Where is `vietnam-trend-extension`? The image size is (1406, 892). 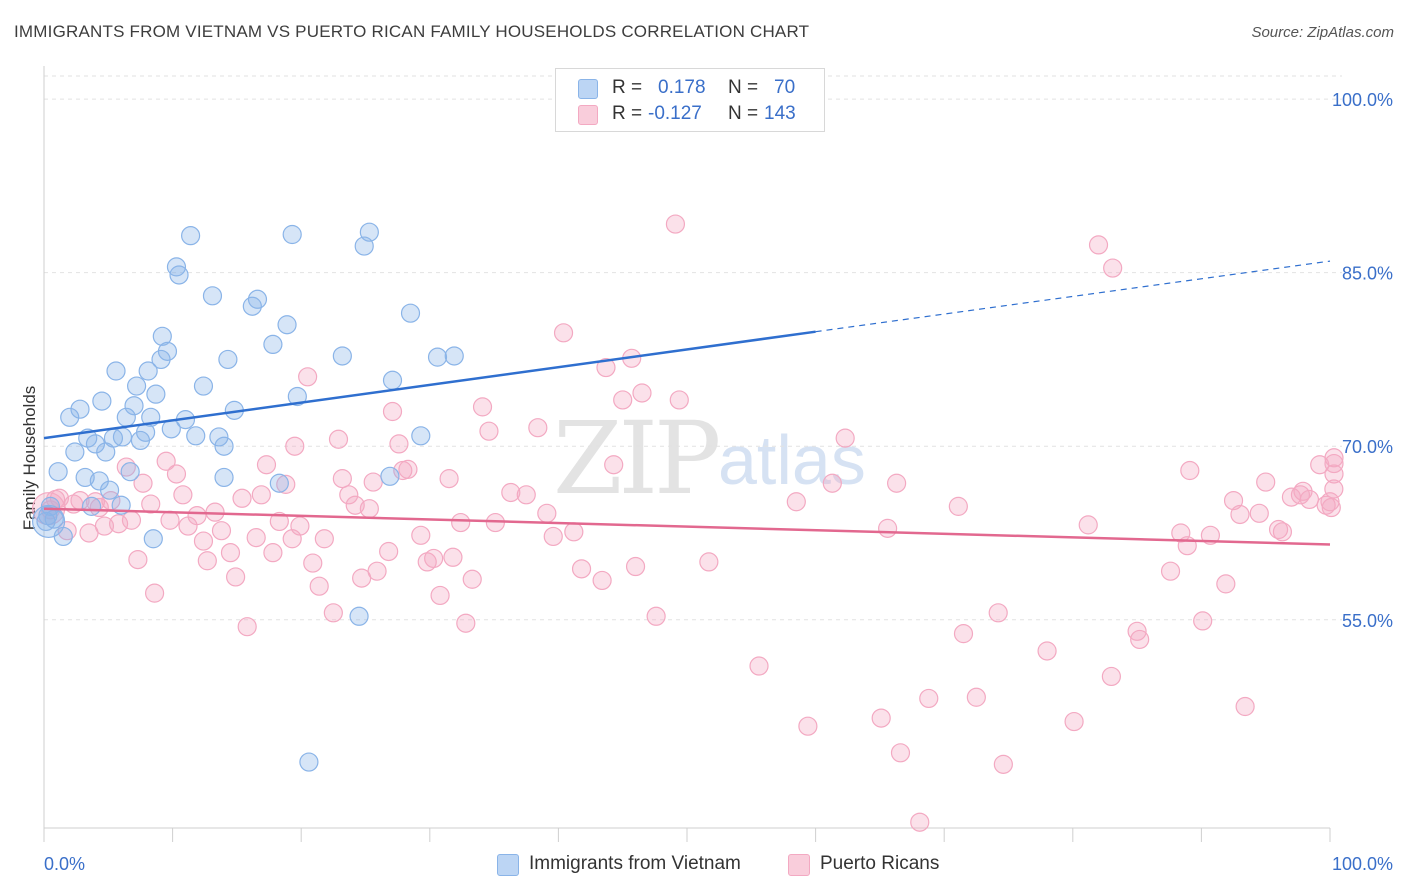 vietnam-trend-extension is located at coordinates (1073, 296).